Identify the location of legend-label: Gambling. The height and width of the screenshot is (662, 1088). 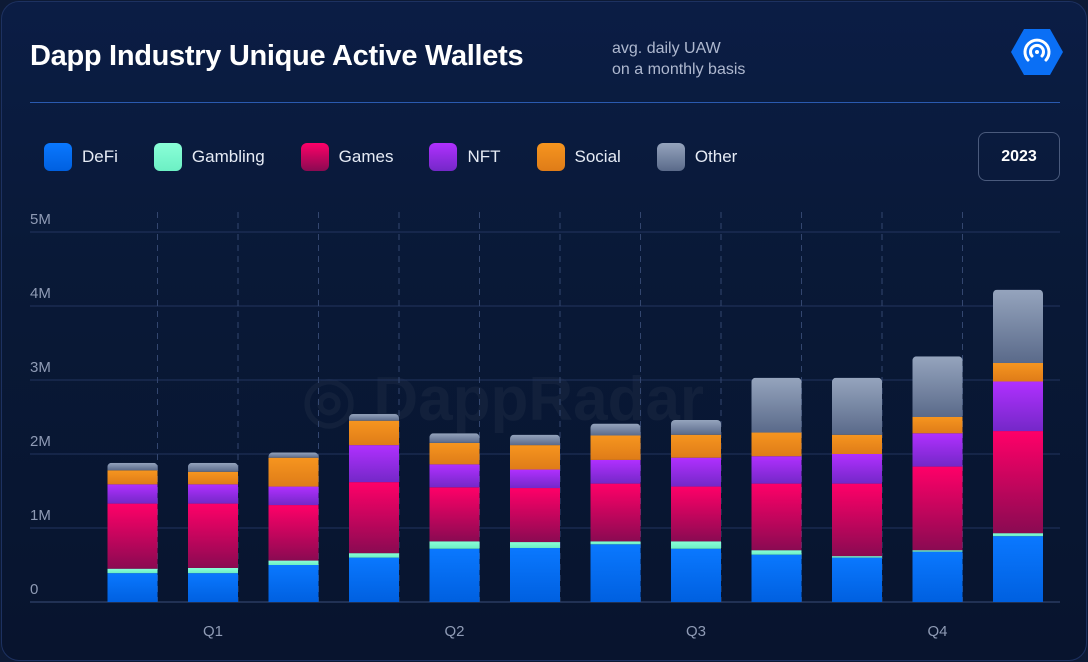
(228, 156).